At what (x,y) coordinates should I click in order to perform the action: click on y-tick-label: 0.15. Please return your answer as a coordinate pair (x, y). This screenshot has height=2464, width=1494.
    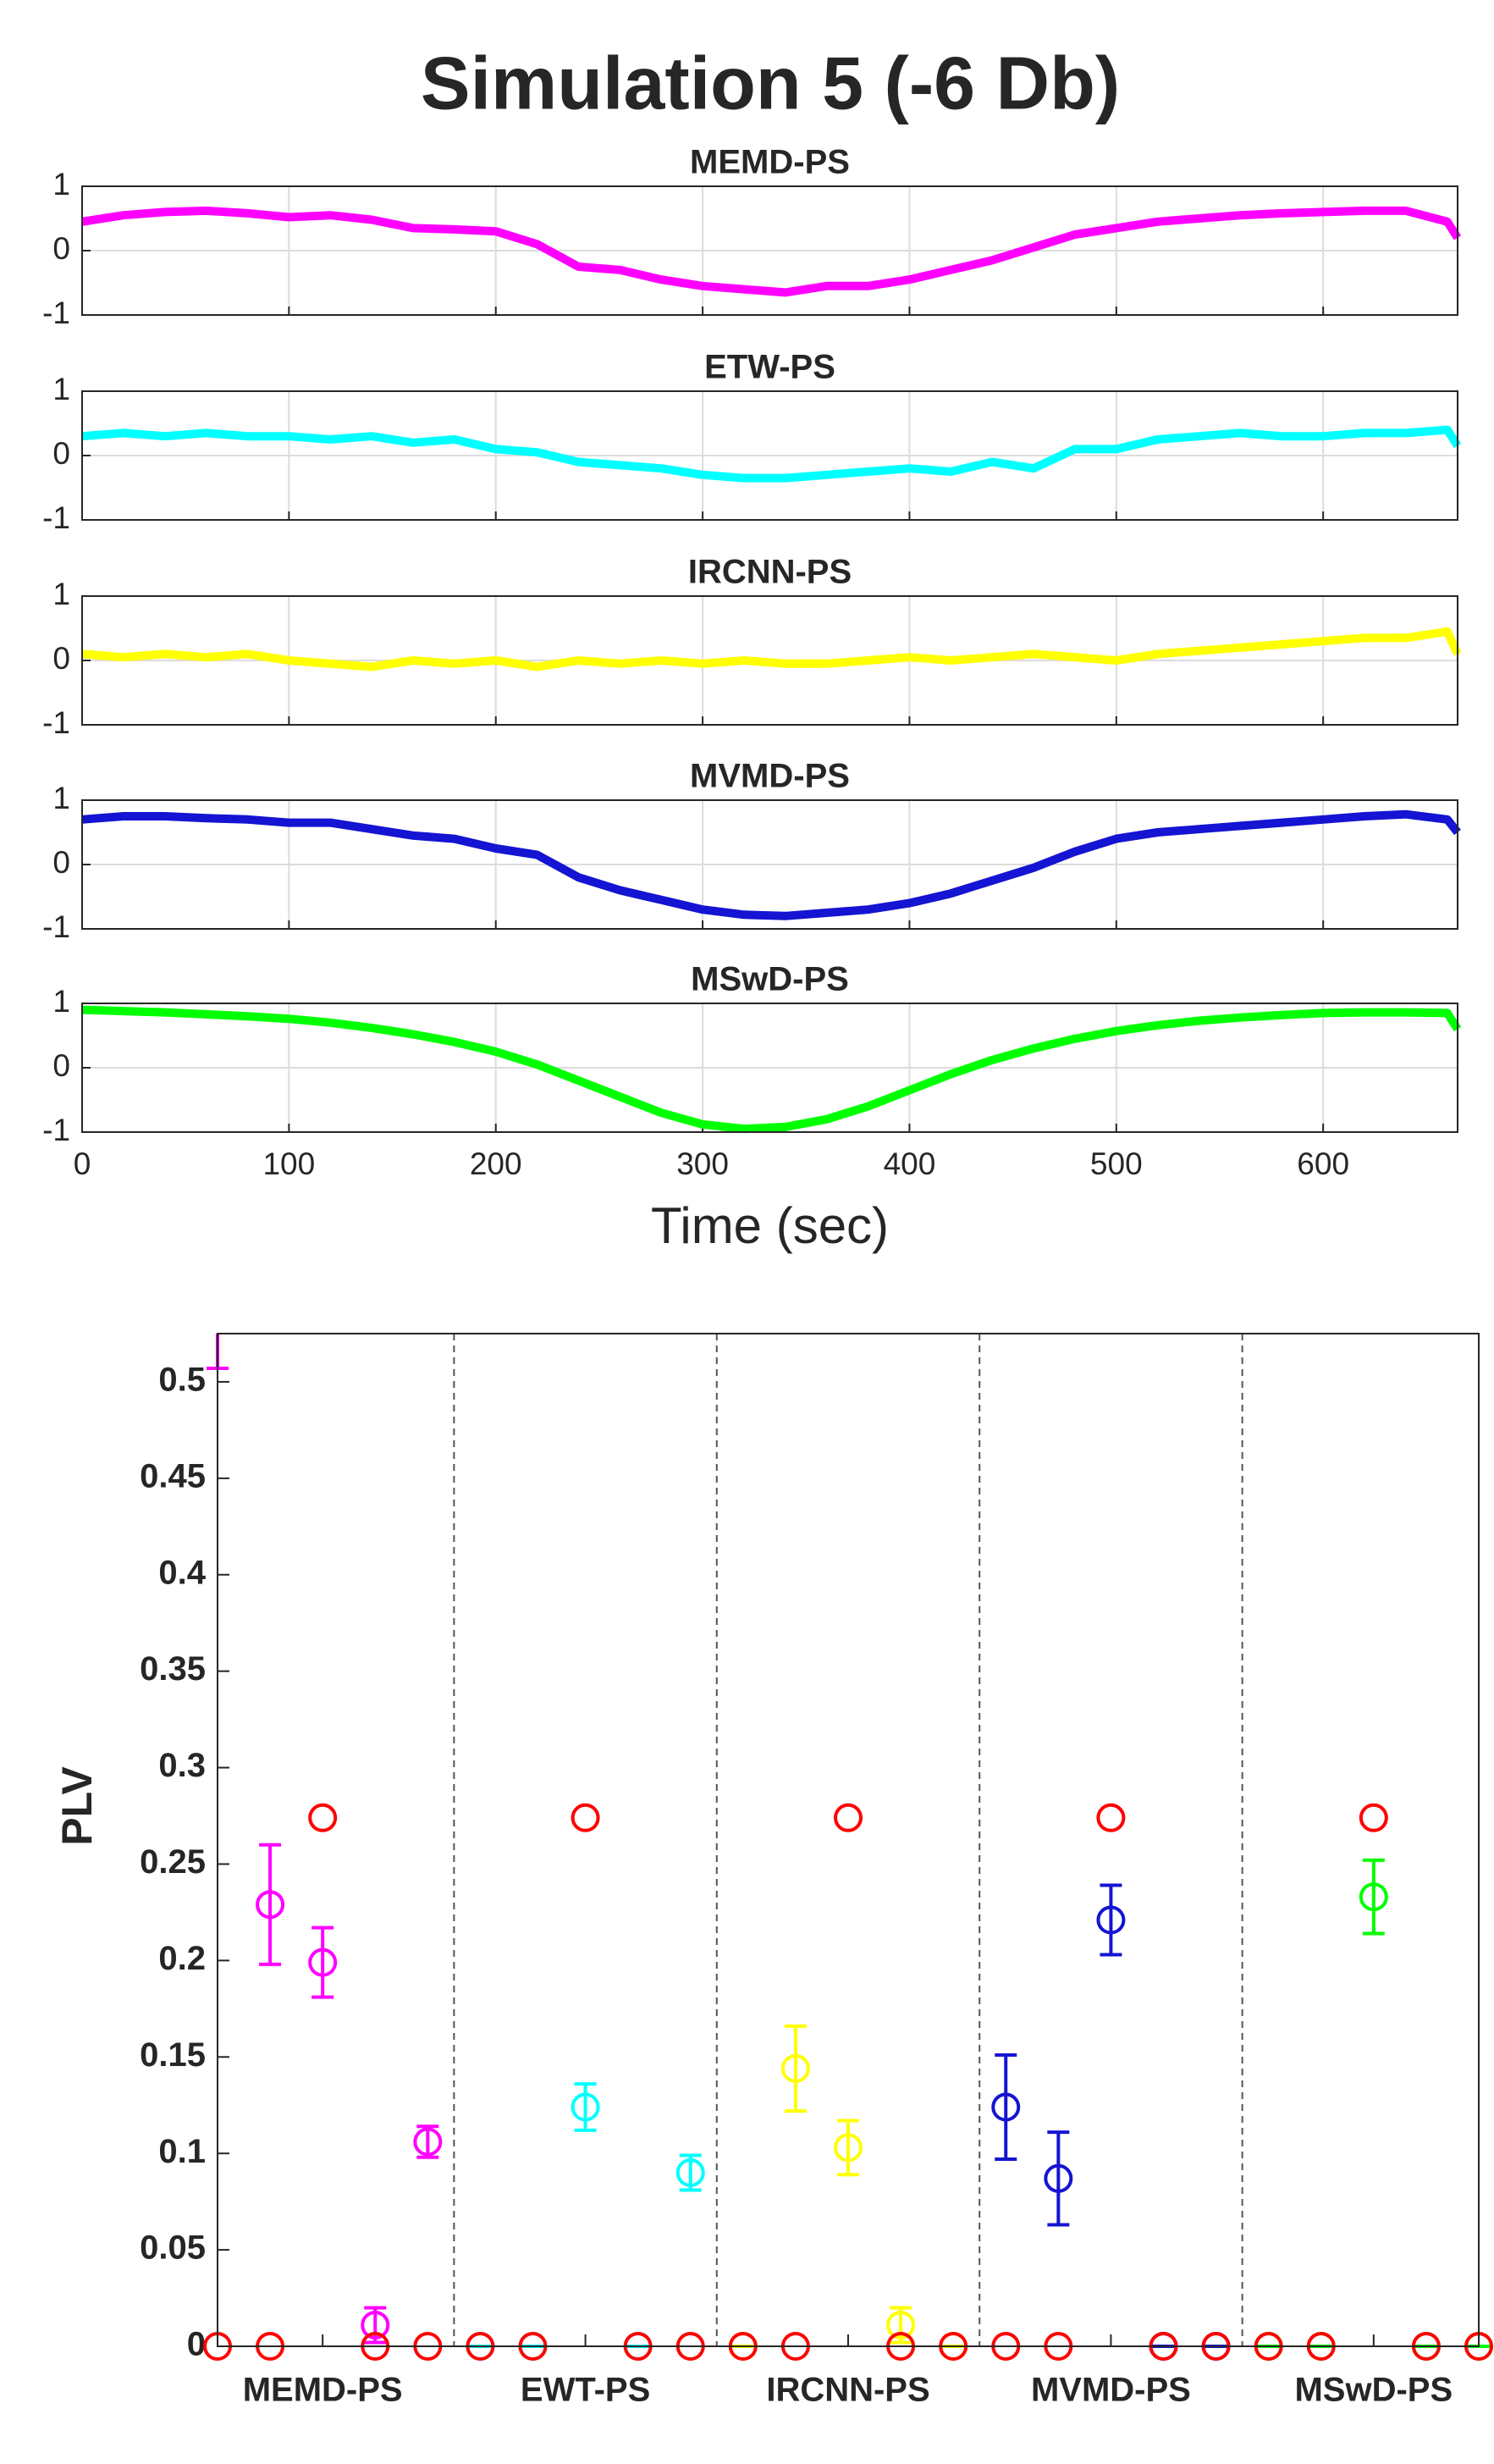
    Looking at the image, I should click on (173, 2055).